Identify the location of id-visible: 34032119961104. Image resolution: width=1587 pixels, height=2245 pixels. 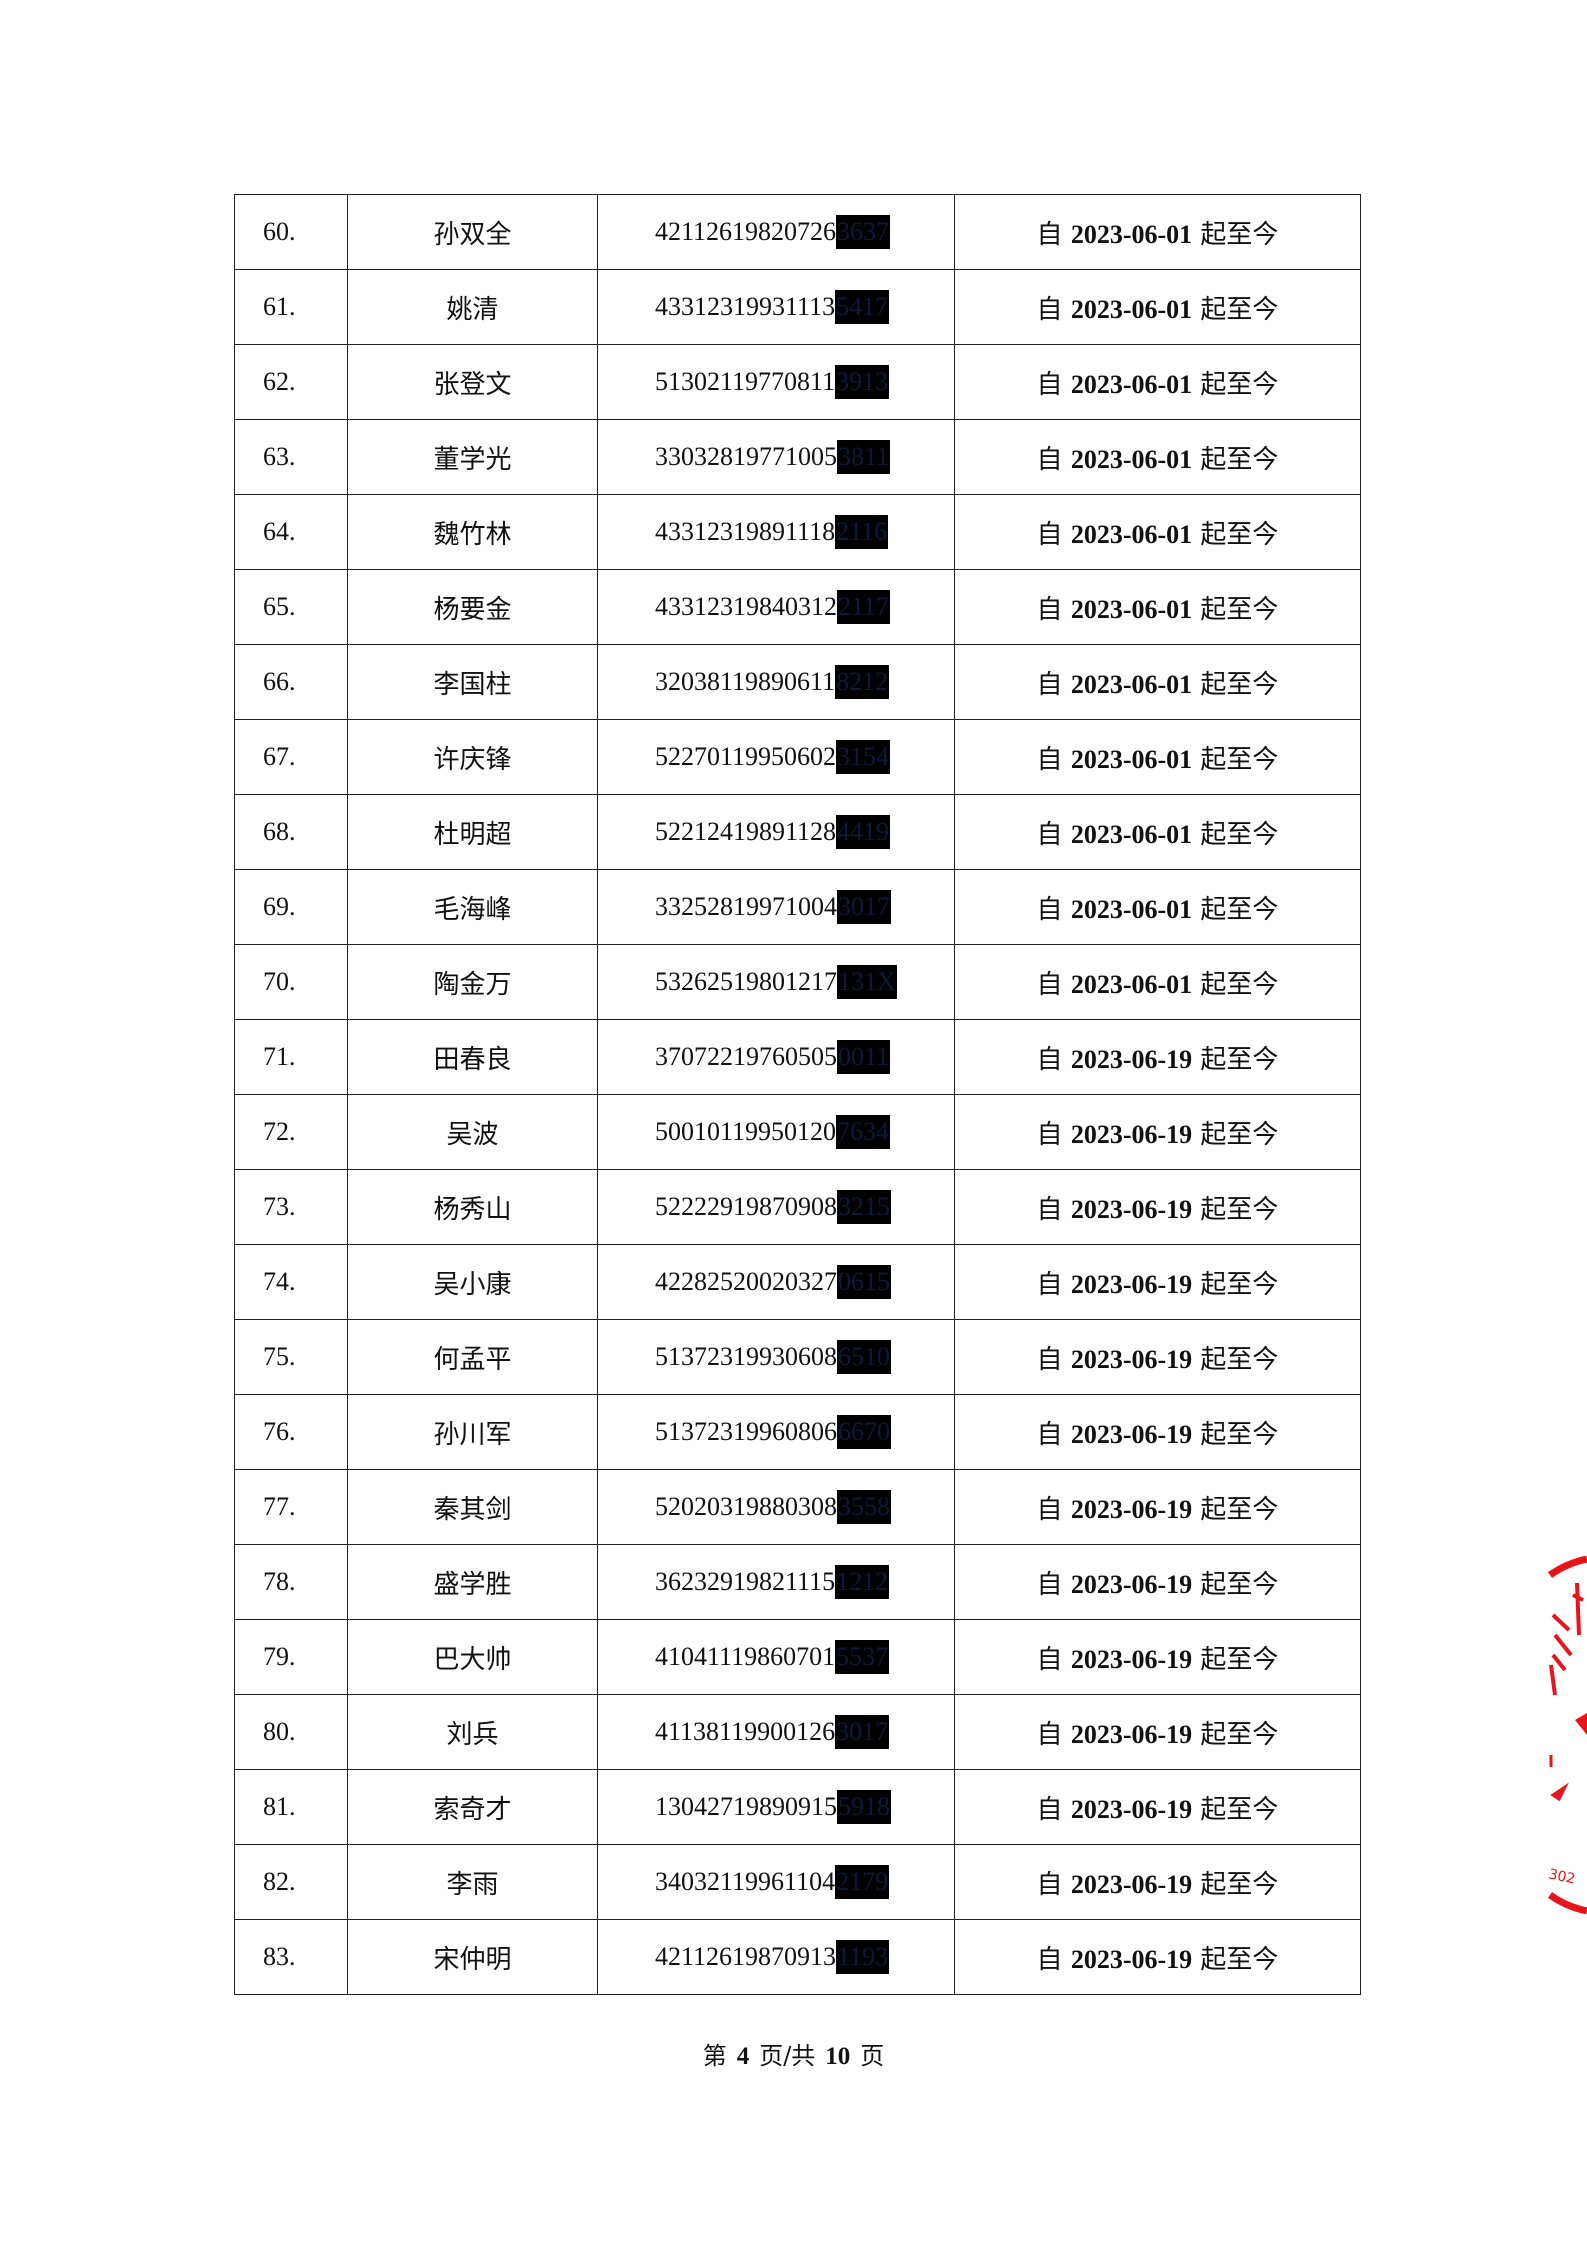
(745, 1881).